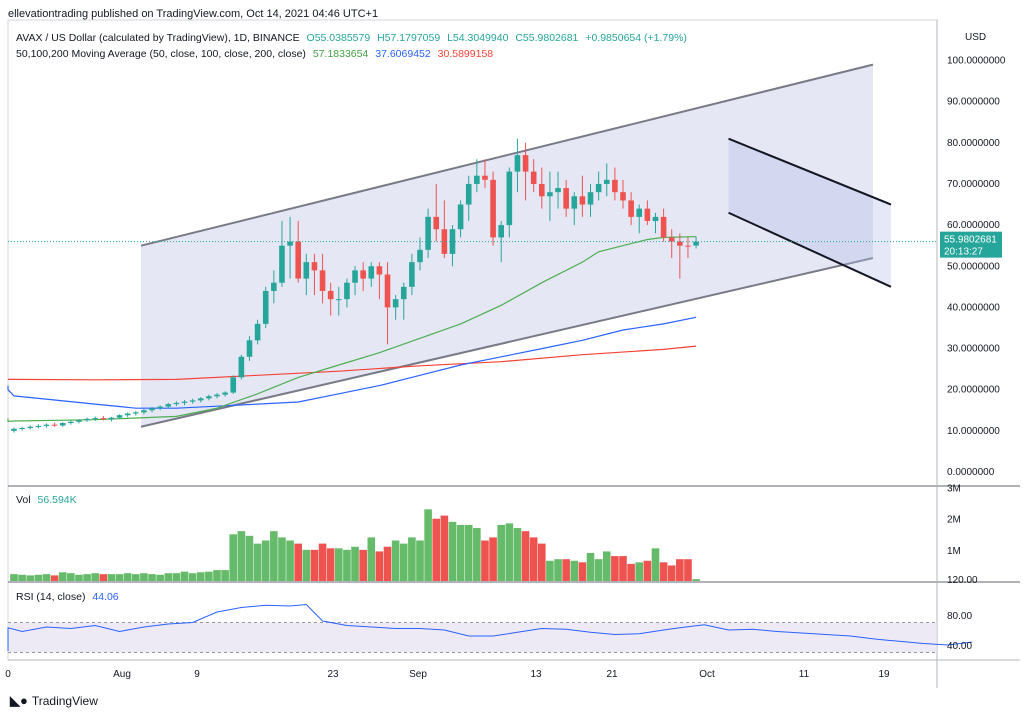  Describe the element at coordinates (352, 363) in the screenshot. I see `ma200-line` at that location.